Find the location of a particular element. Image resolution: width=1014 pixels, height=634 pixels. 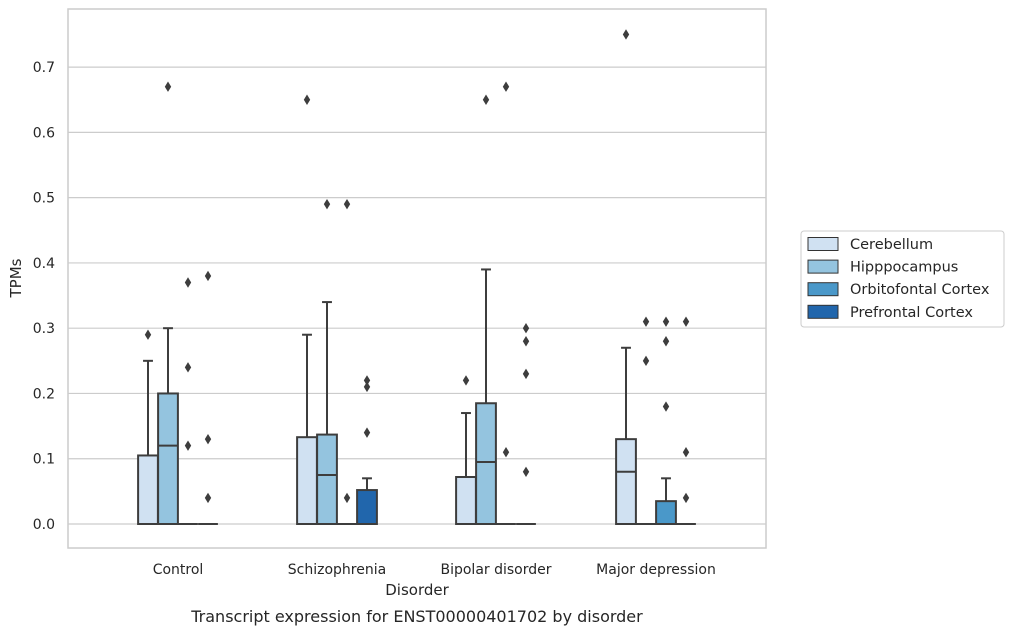

y-tick-label: 0.6 is located at coordinates (44, 133).